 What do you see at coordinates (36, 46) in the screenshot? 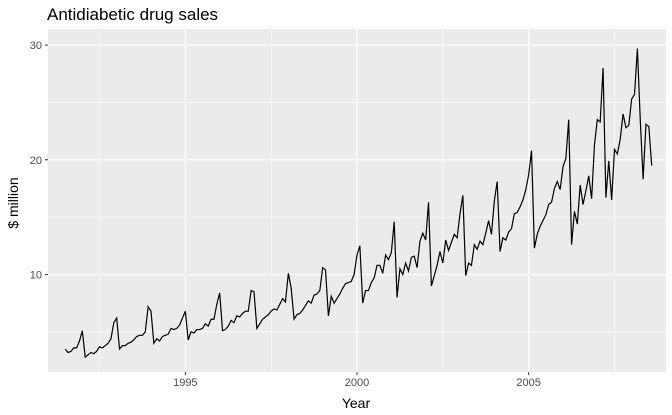
I see `y-tick-label: 30` at bounding box center [36, 46].